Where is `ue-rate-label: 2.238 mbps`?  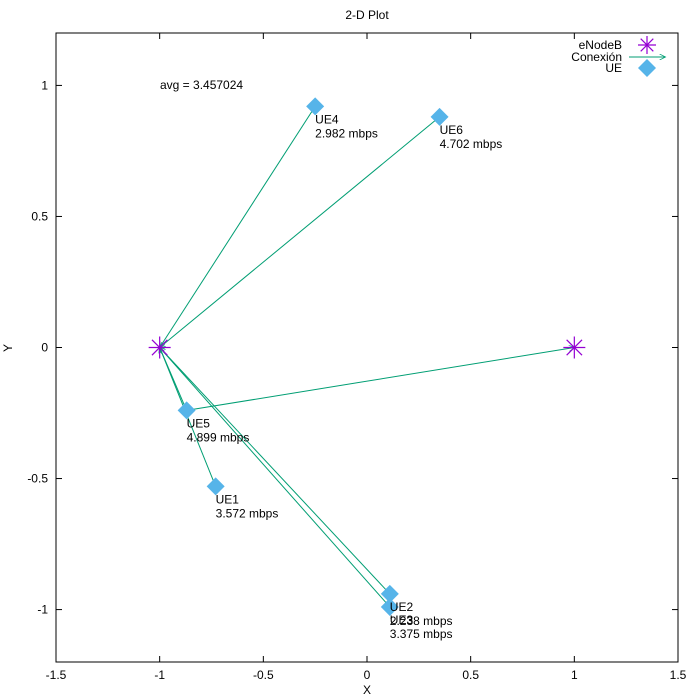 ue-rate-label: 2.238 mbps is located at coordinates (421, 621).